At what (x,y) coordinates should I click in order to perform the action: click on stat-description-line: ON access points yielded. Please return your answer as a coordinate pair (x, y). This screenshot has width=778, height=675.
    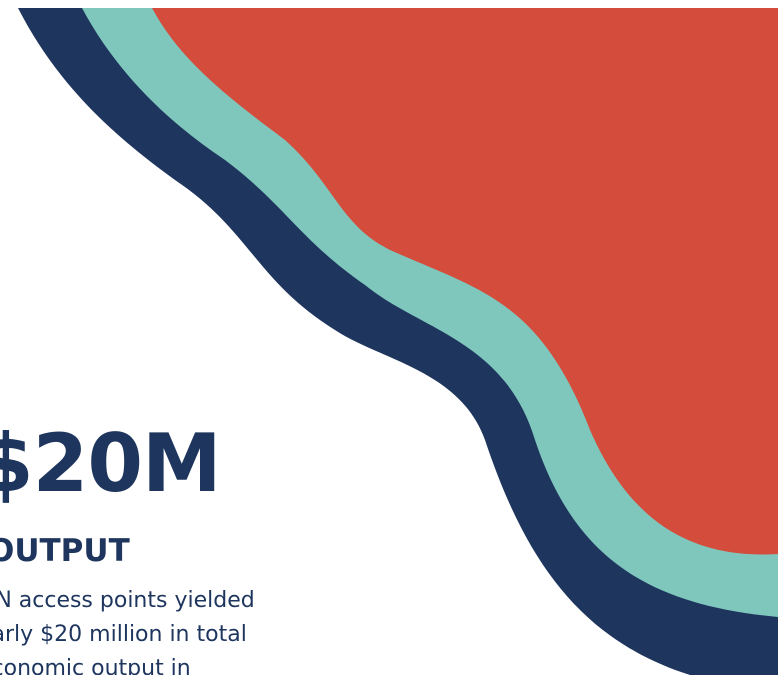
    Looking at the image, I should click on (127, 600).